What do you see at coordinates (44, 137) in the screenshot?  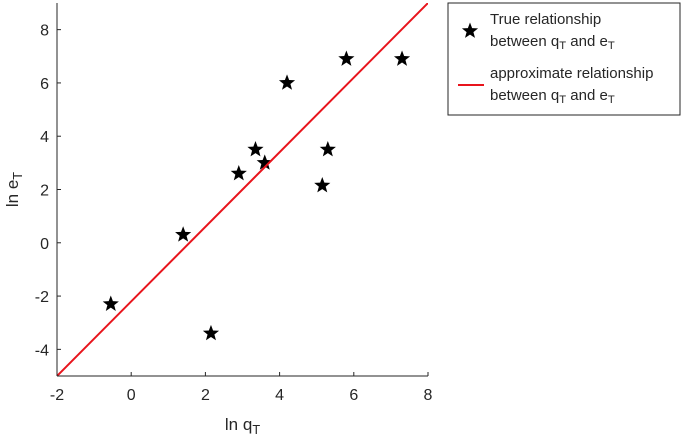 I see `y-tick-label: 4` at bounding box center [44, 137].